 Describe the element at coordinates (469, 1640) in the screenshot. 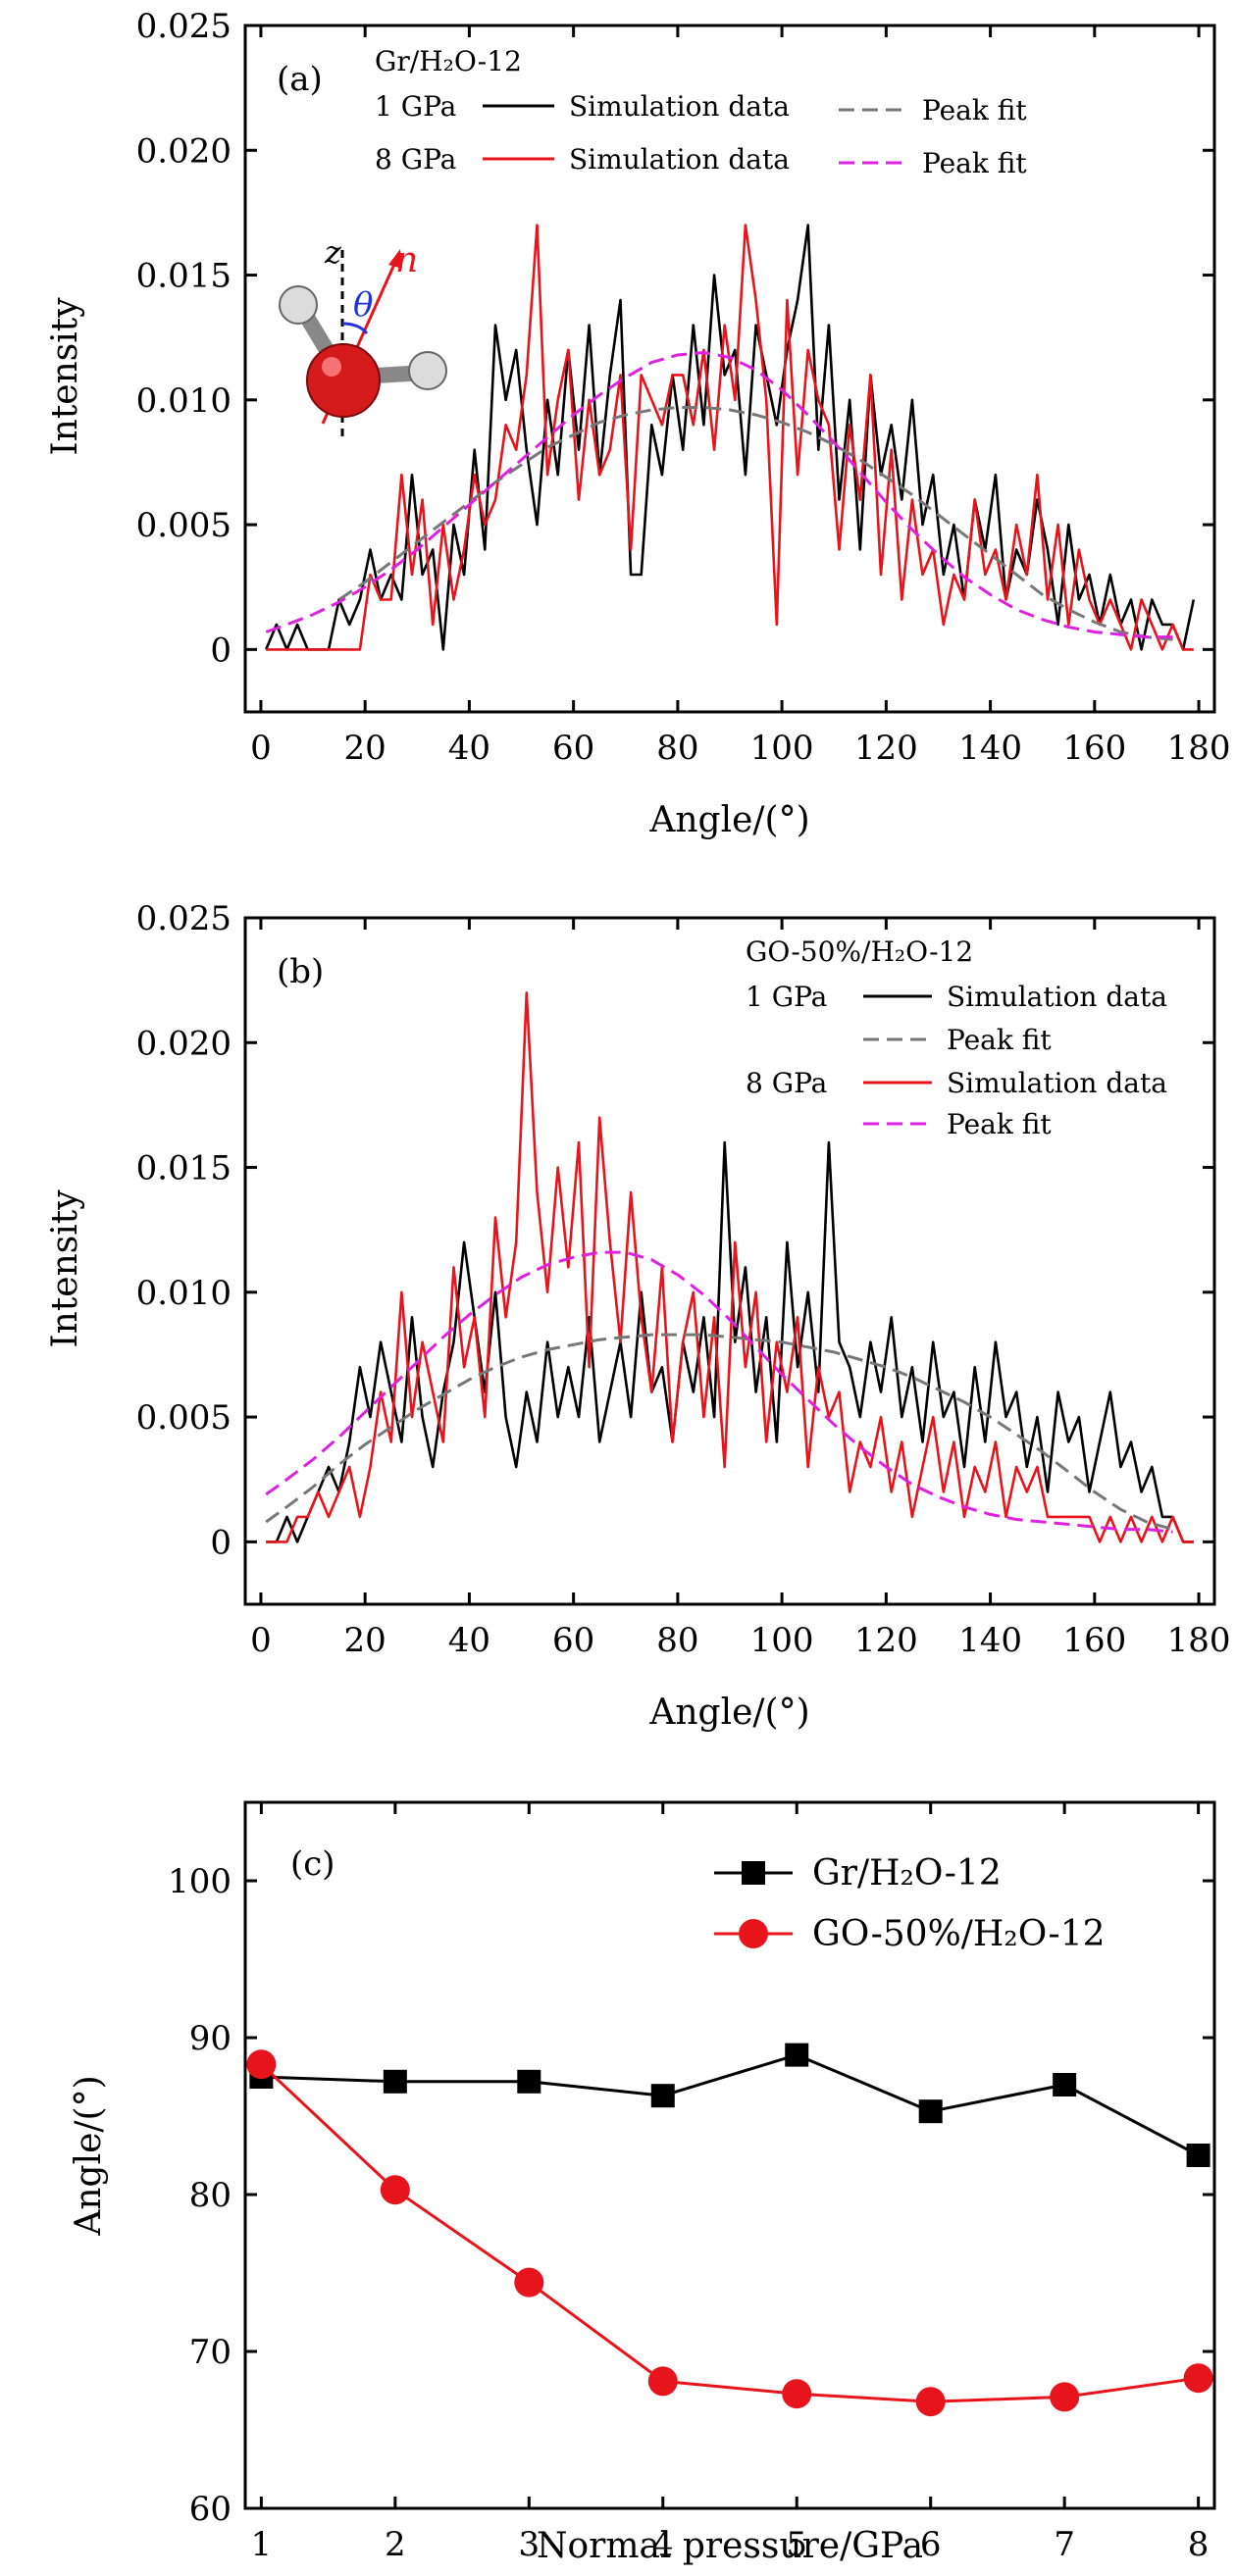

I see `panel-b-xtick-label-2: 40` at that location.